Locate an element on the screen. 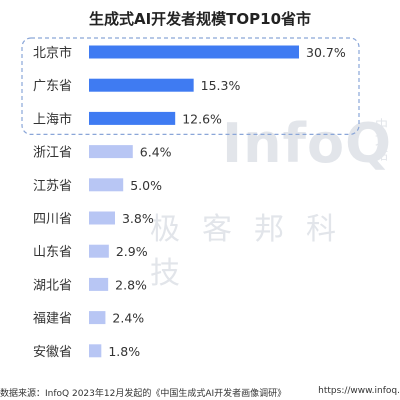 The image size is (400, 400). data-source-note: 数据来源：InfoQ 2023年12月发起的《中国生成式AI开发者画像调研》 is located at coordinates (143, 394).